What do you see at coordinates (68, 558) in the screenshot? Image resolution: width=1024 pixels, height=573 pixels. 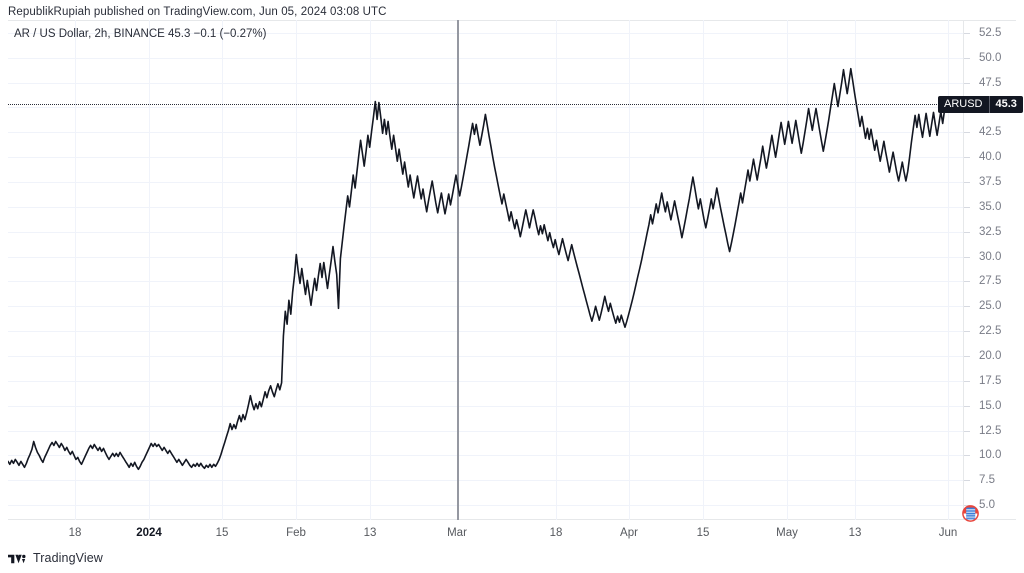 I see `tradingview-brand-label: TradingView` at bounding box center [68, 558].